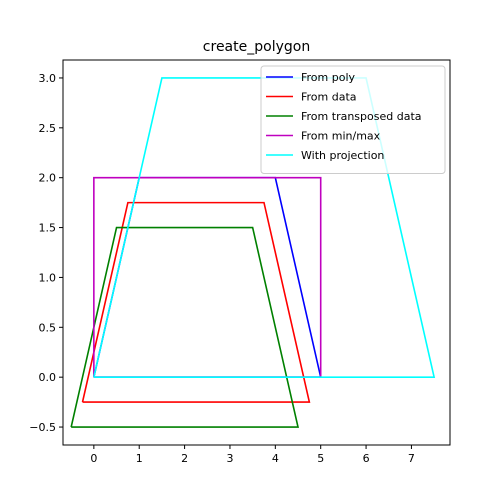 The height and width of the screenshot is (500, 500). What do you see at coordinates (329, 97) in the screenshot?
I see `legend-label: From data` at bounding box center [329, 97].